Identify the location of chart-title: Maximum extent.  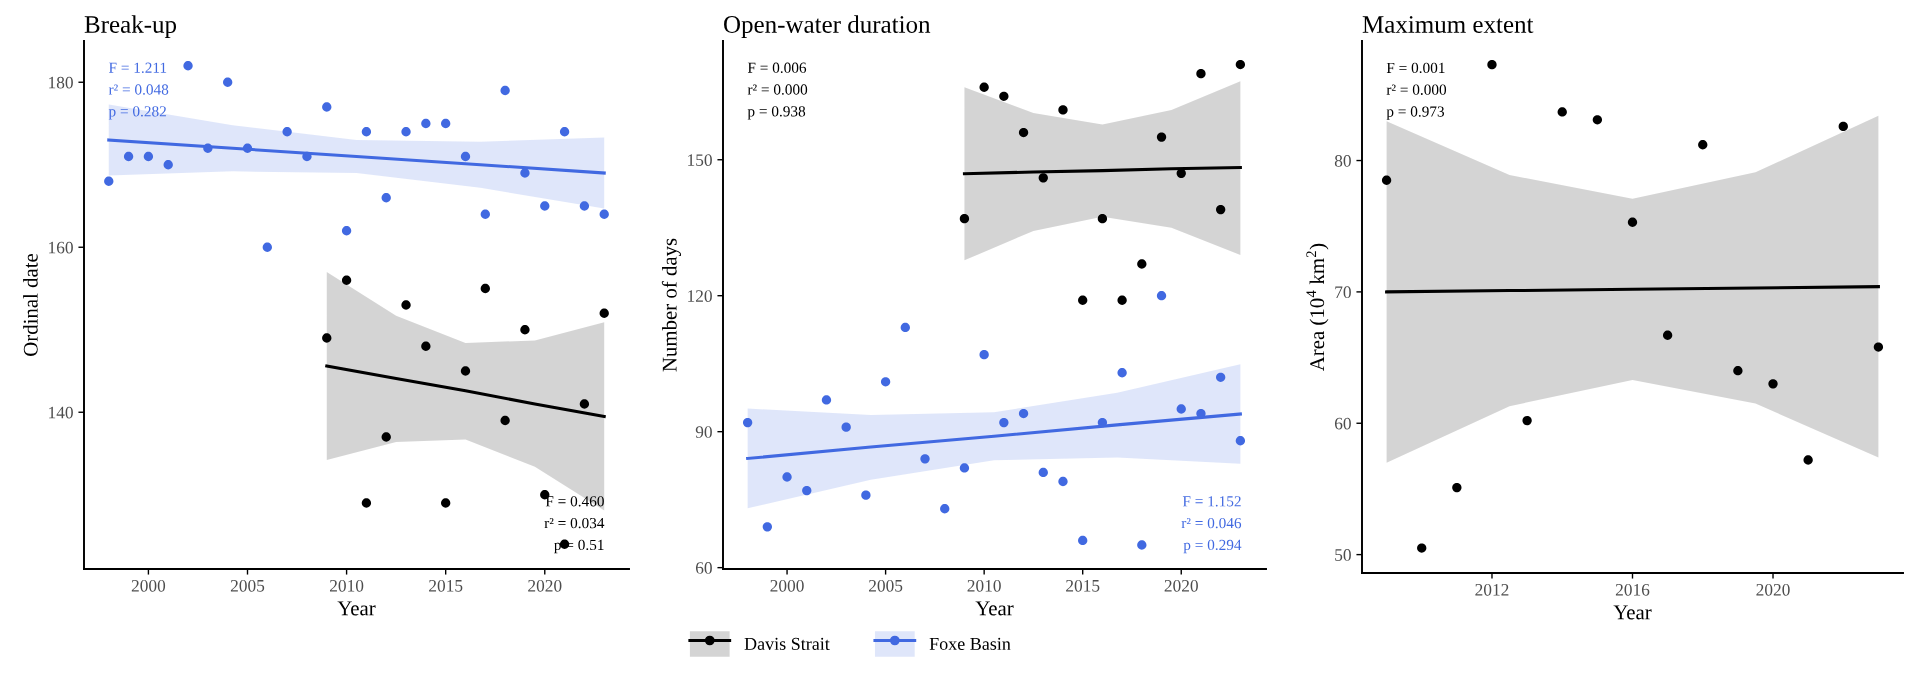
(1448, 24).